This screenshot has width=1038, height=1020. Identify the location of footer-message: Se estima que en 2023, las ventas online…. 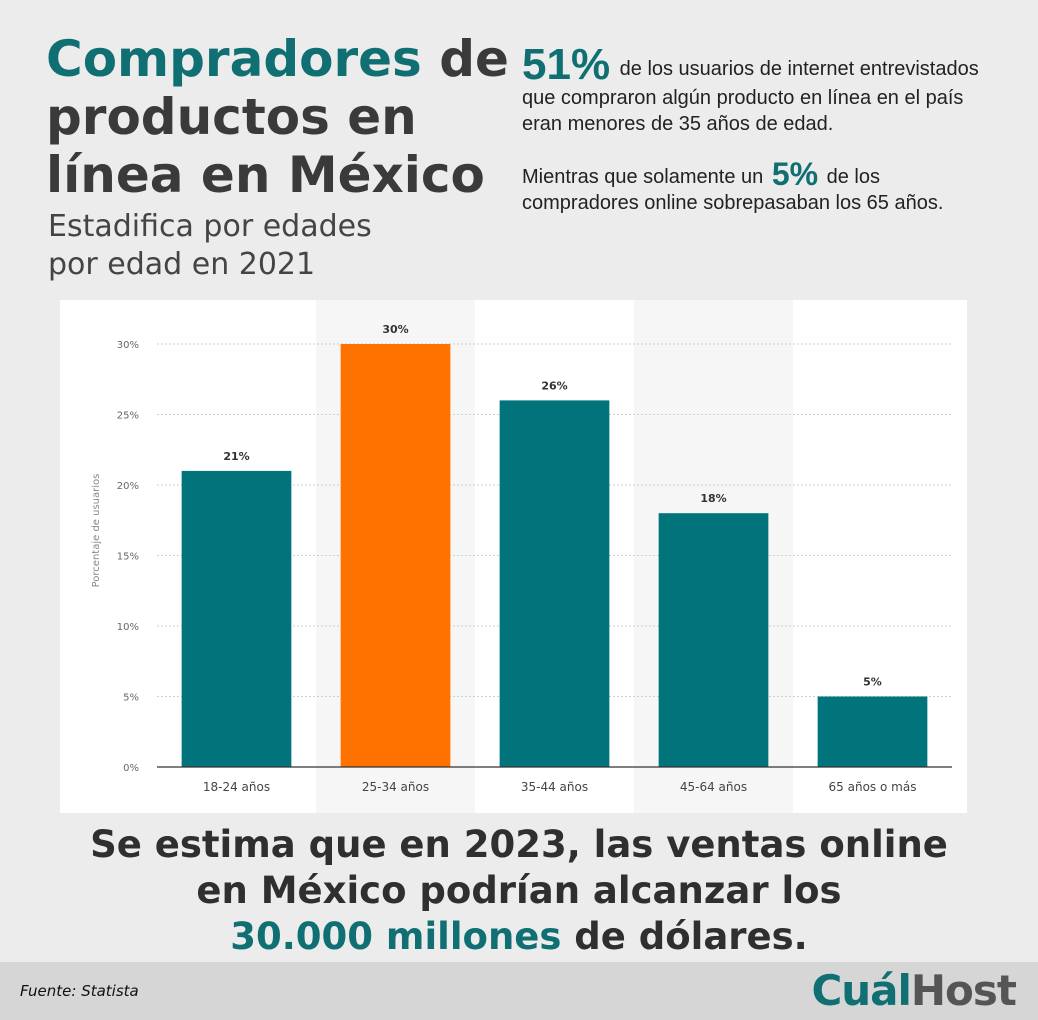
(519, 891).